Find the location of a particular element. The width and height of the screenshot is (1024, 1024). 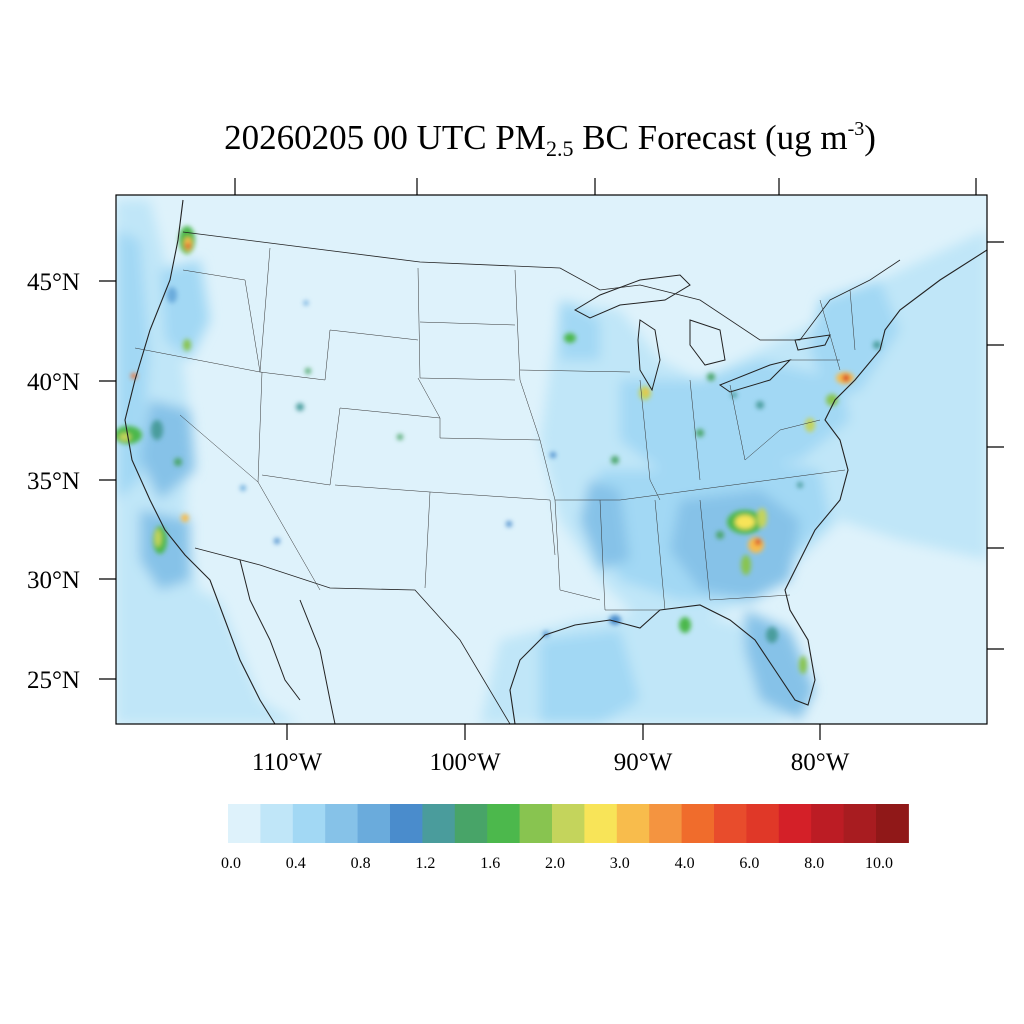

lon-label-110w: 110°W is located at coordinates (287, 762).